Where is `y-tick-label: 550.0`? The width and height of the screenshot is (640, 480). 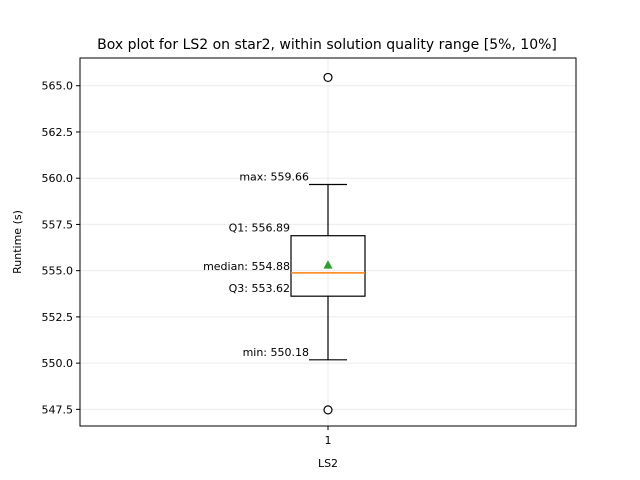
y-tick-label: 550.0 is located at coordinates (58, 363).